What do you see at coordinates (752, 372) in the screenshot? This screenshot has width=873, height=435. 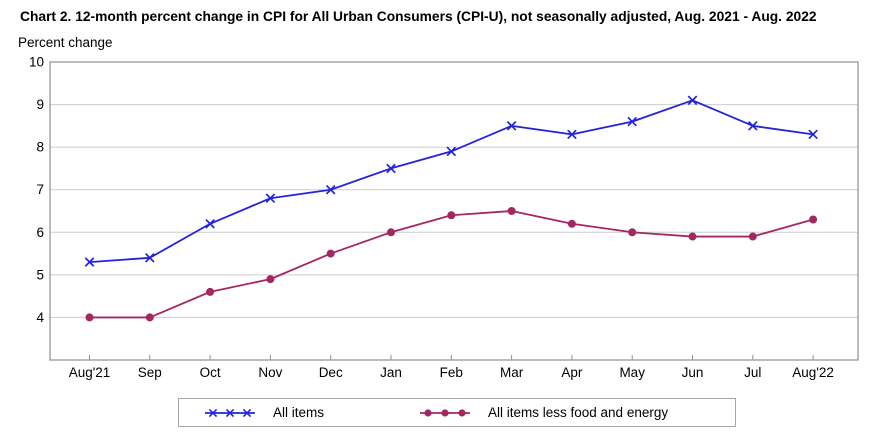 I see `svg-text: Jul` at bounding box center [752, 372].